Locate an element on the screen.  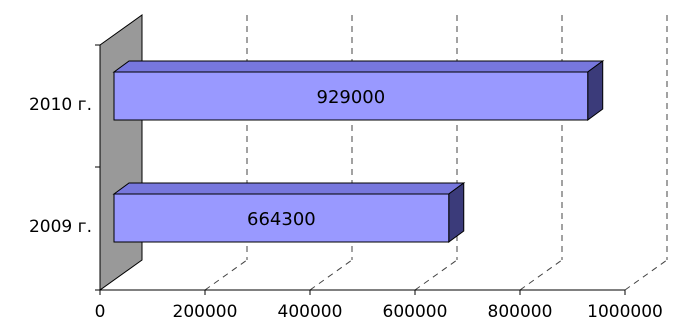
data-label: 664300 is located at coordinates (281, 219).